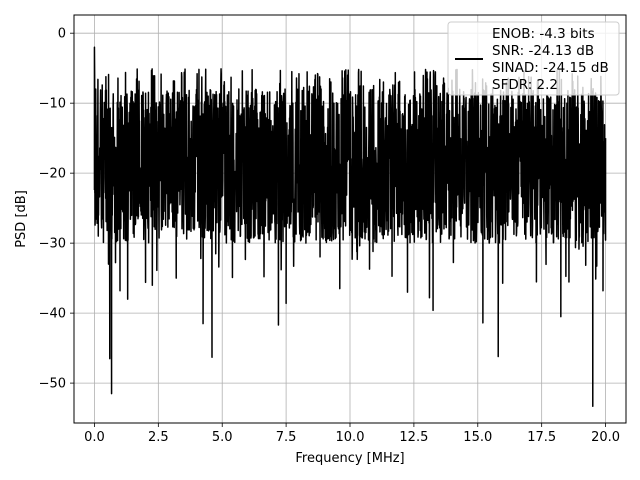  Describe the element at coordinates (350, 437) in the screenshot. I see `x-tick-label: 10.0` at that location.